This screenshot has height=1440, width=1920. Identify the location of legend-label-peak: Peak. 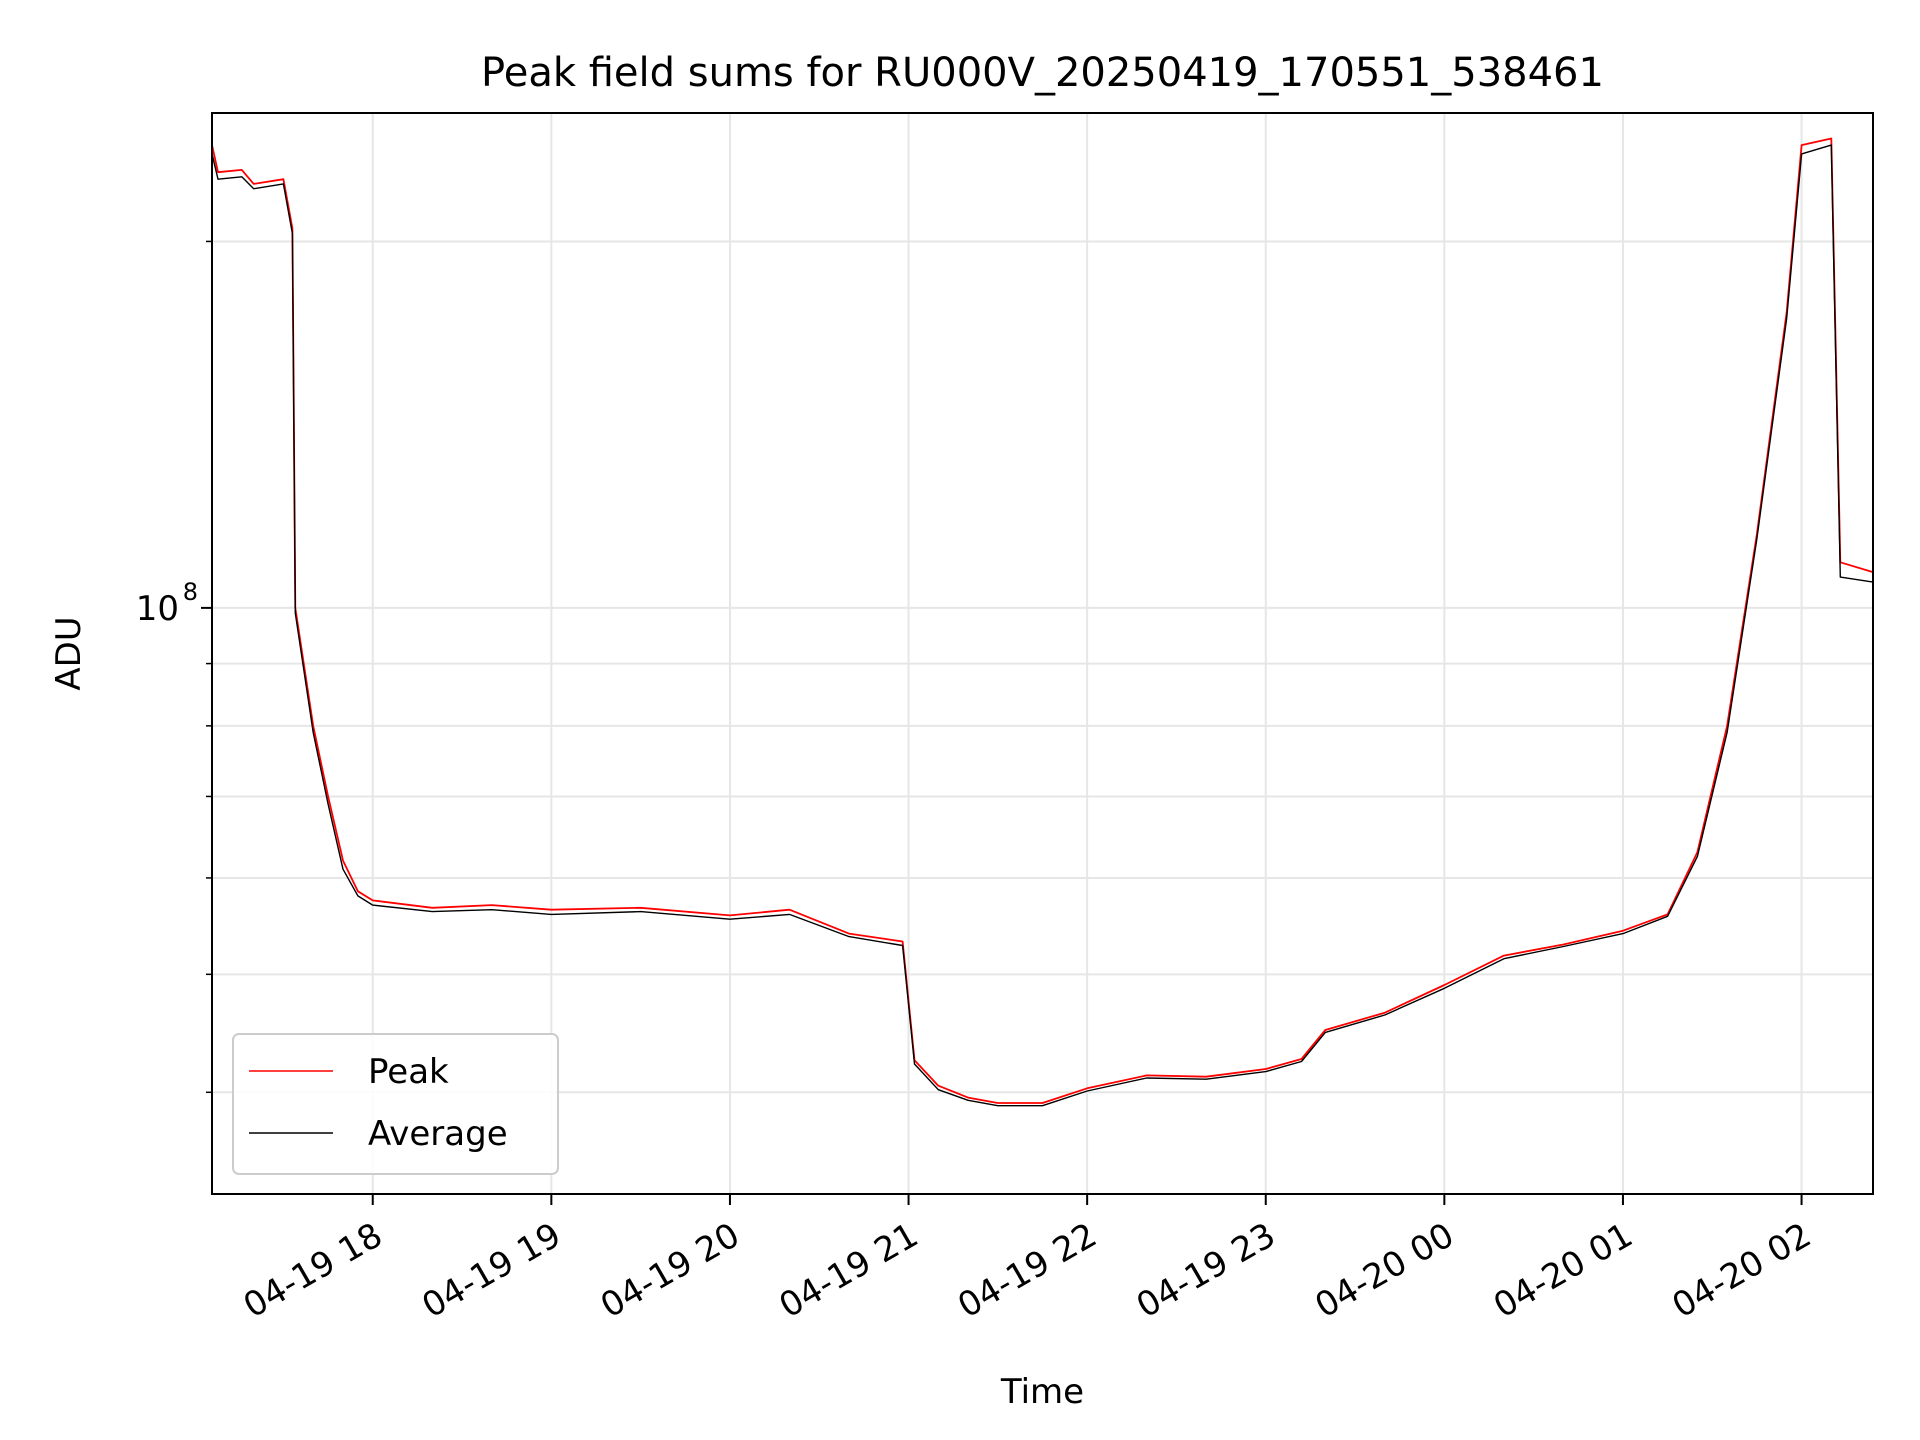
(408, 1072).